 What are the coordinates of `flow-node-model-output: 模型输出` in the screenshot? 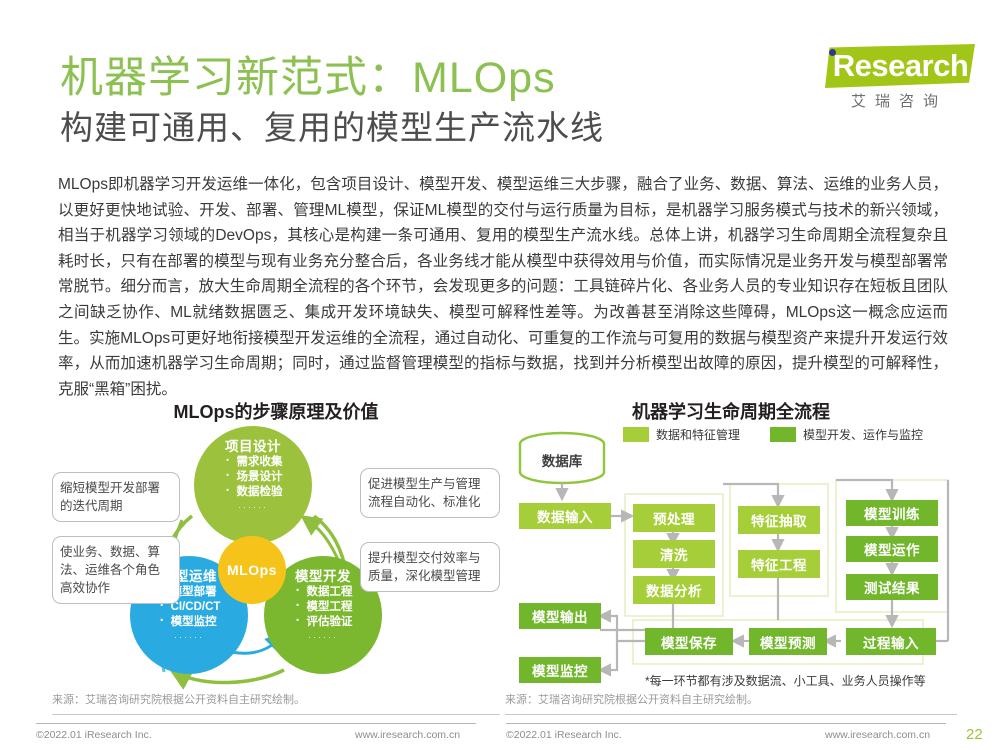 It's located at (560, 616).